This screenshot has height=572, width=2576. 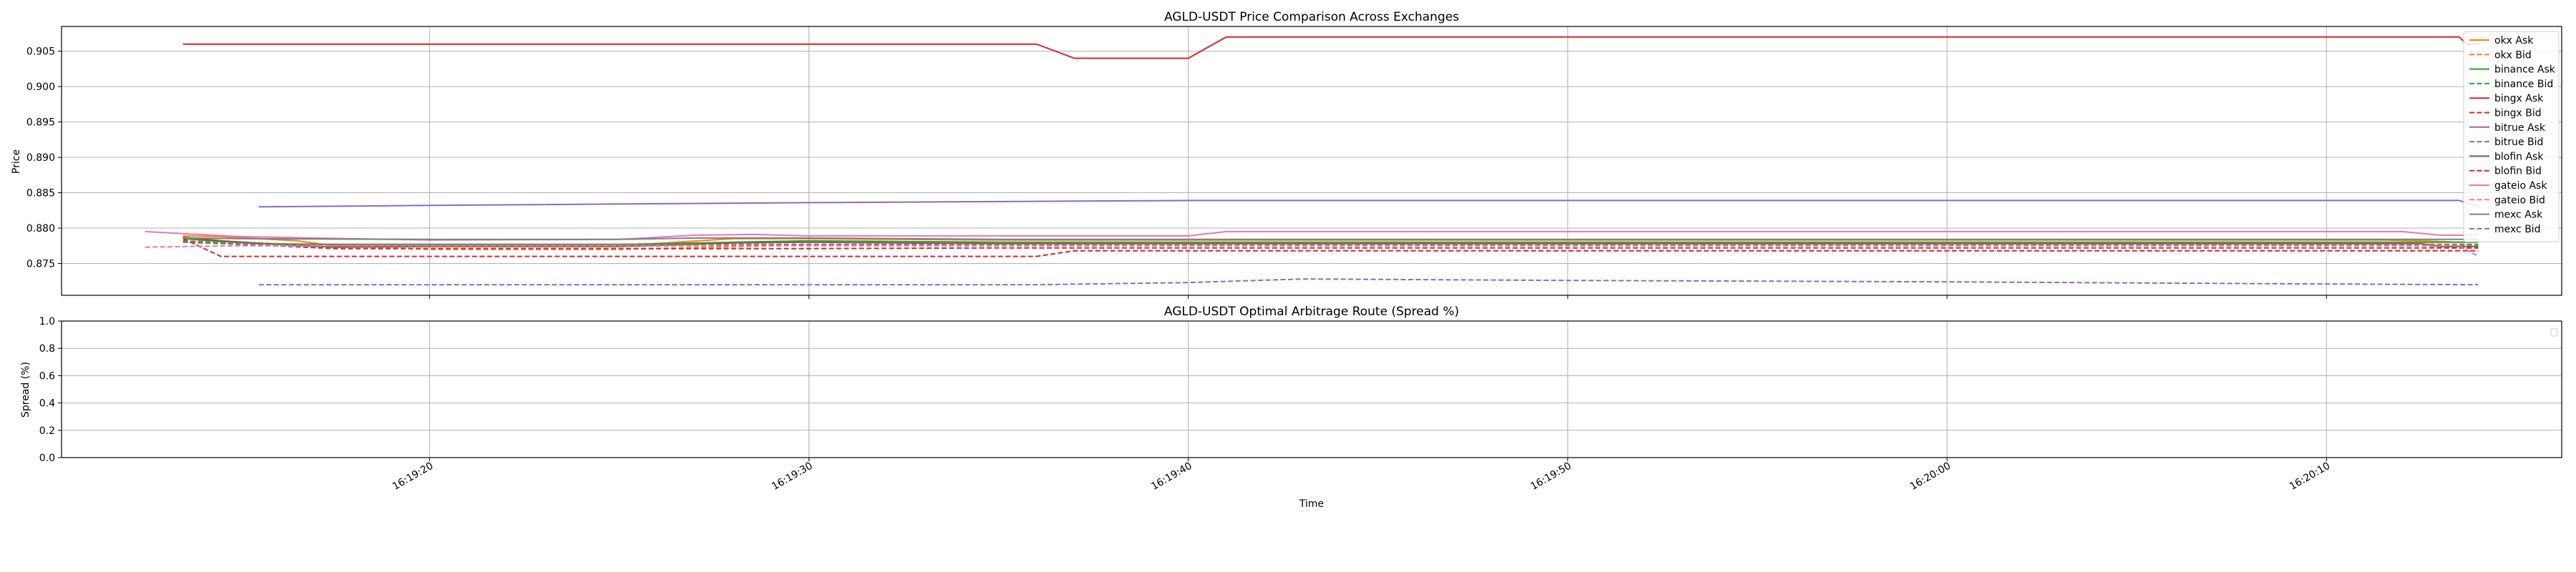 I want to click on legend-label-blofin-bid: blofin Bid, so click(x=2518, y=171).